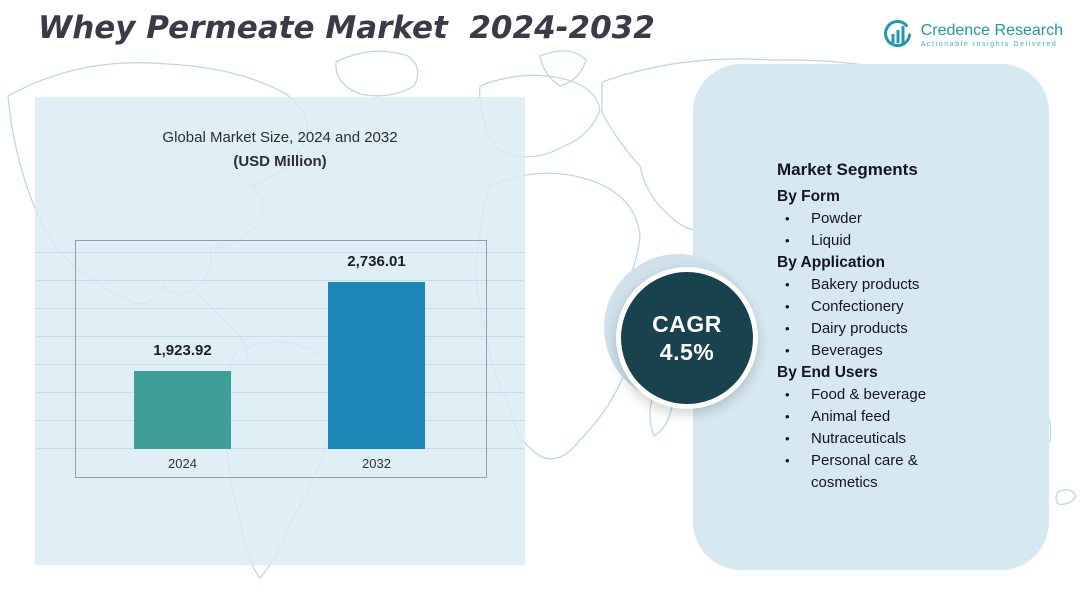 The width and height of the screenshot is (1091, 608). What do you see at coordinates (859, 328) in the screenshot?
I see `segment-item: Dairy products` at bounding box center [859, 328].